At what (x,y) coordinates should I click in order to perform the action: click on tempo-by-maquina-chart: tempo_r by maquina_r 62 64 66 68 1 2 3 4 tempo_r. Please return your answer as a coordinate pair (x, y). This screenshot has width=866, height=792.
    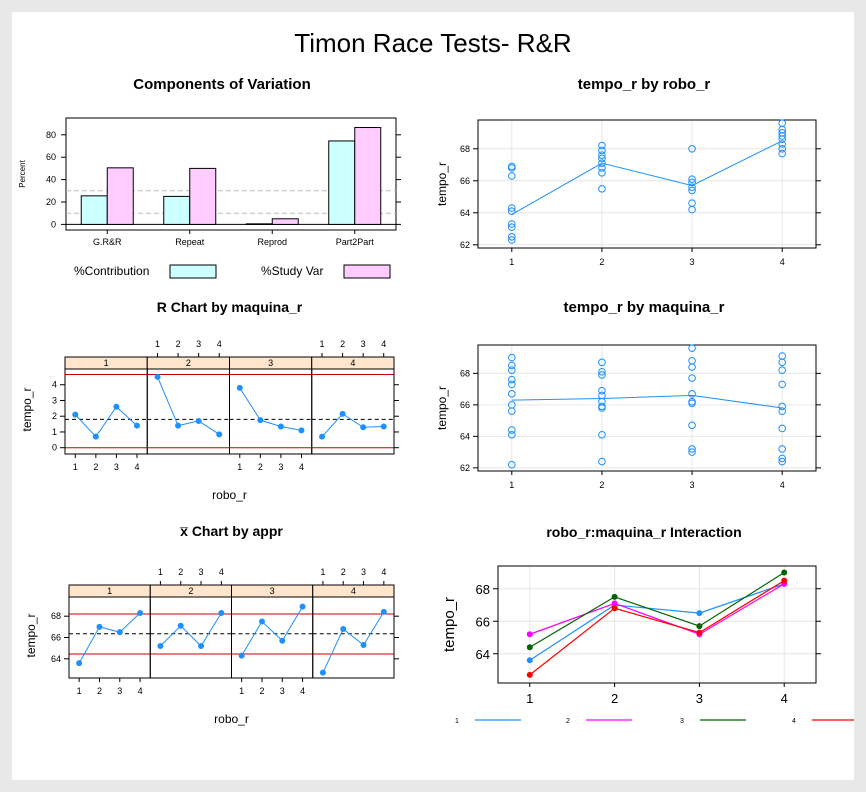
    Looking at the image, I should click on (628, 394).